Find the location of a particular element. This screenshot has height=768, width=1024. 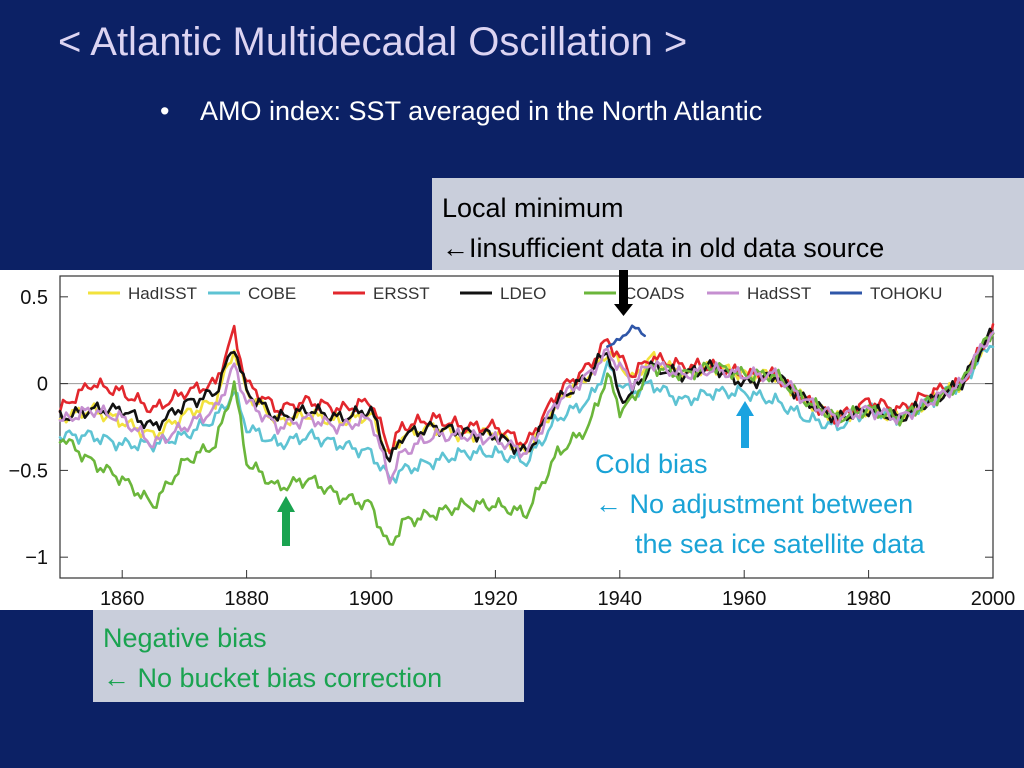

y-tick-label: −0.5 is located at coordinates (28, 471).